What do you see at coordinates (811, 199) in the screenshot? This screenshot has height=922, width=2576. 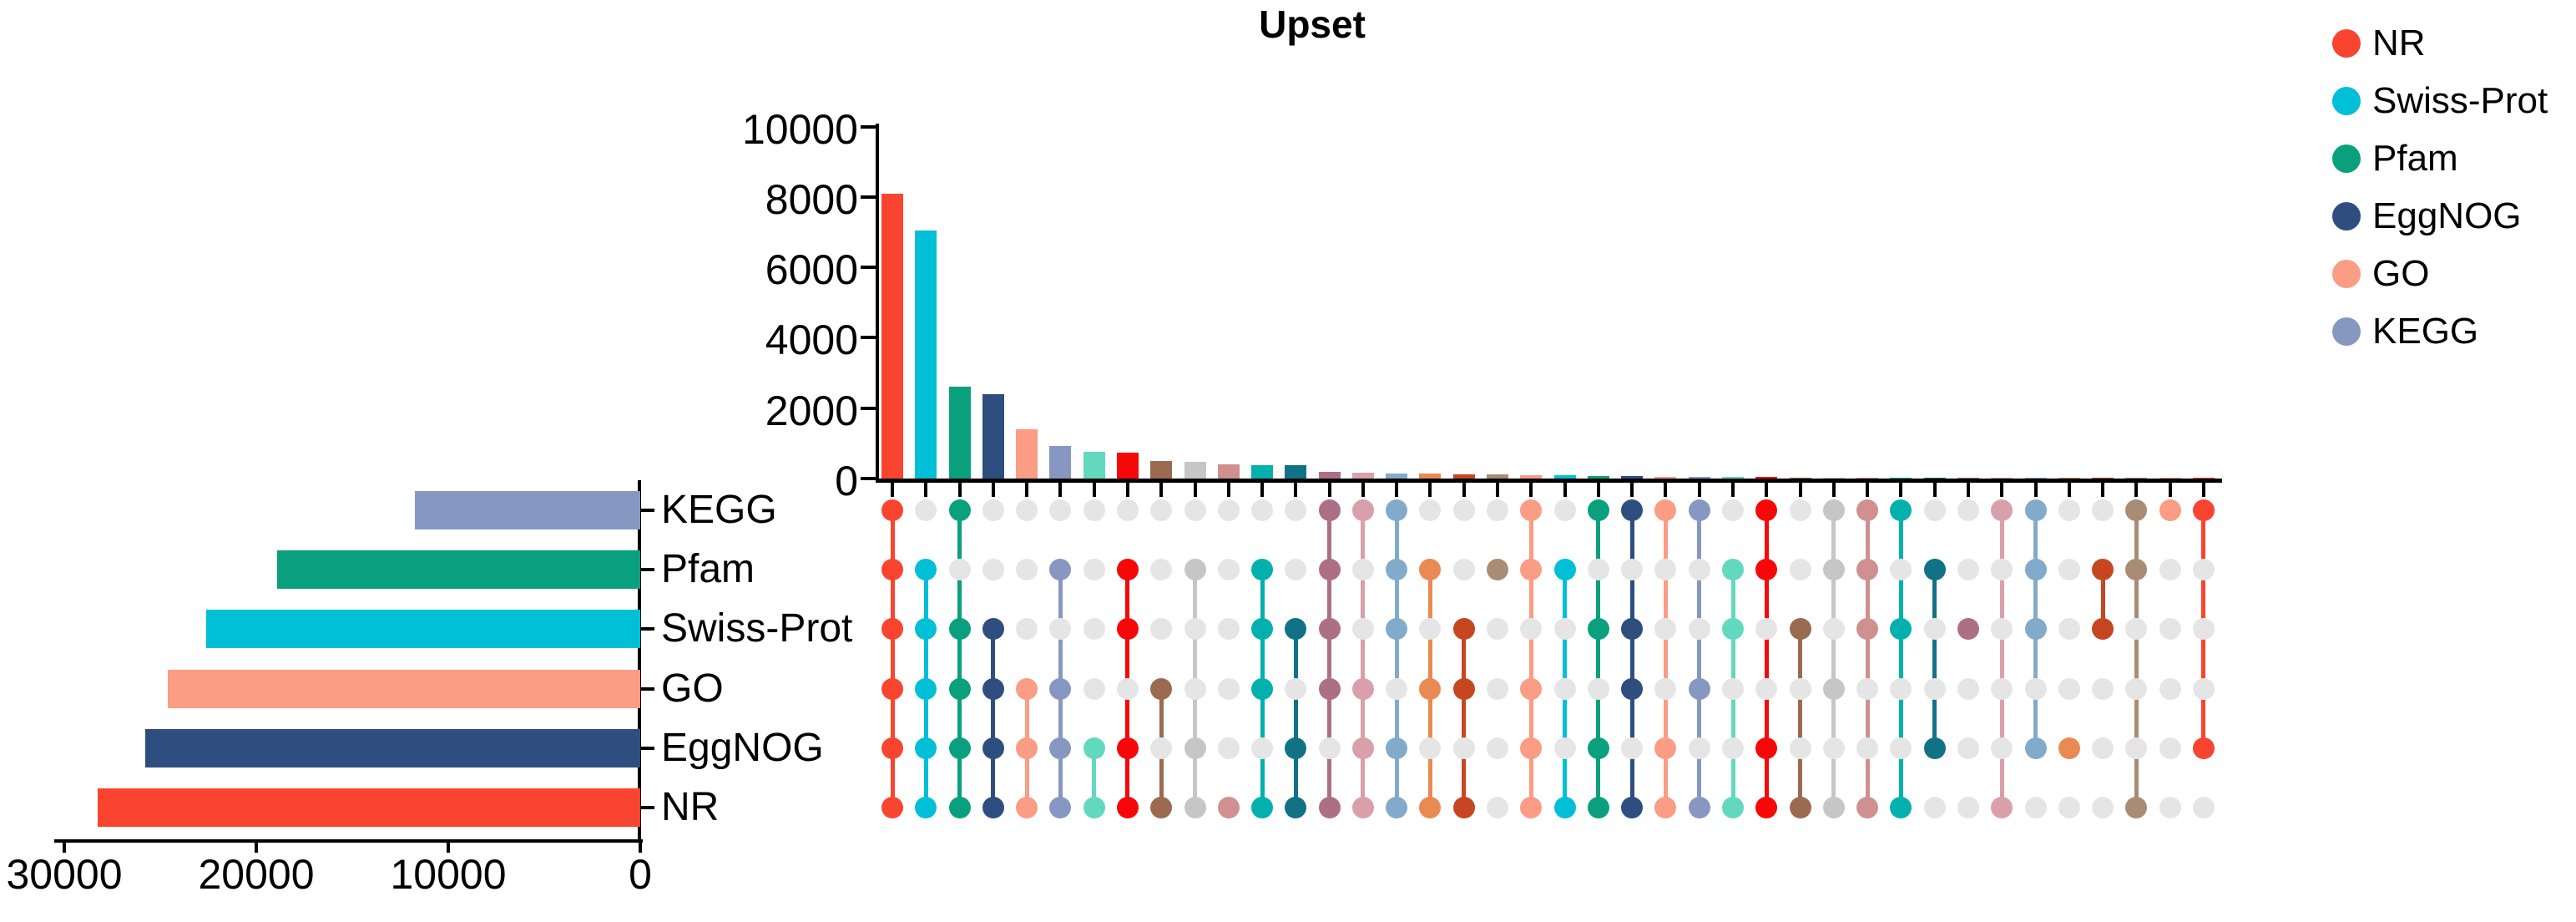 I see `intersection-axis-tick-label: 8000` at bounding box center [811, 199].